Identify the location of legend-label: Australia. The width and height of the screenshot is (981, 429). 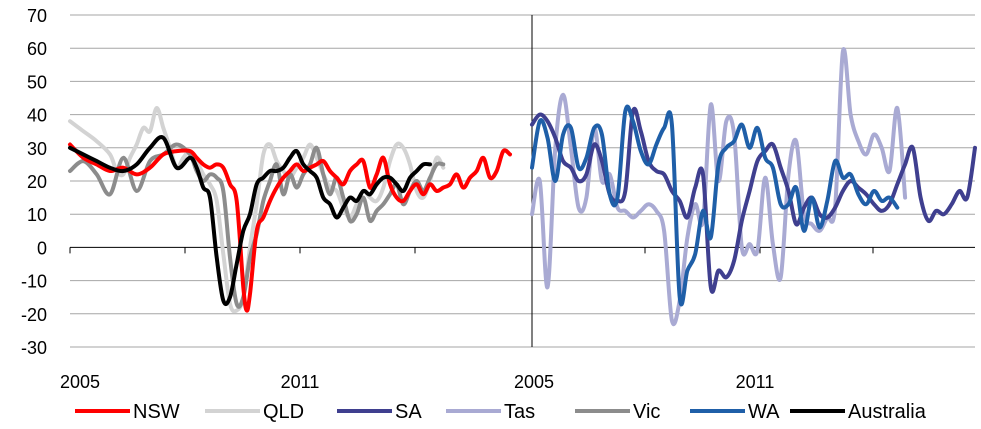
(887, 412).